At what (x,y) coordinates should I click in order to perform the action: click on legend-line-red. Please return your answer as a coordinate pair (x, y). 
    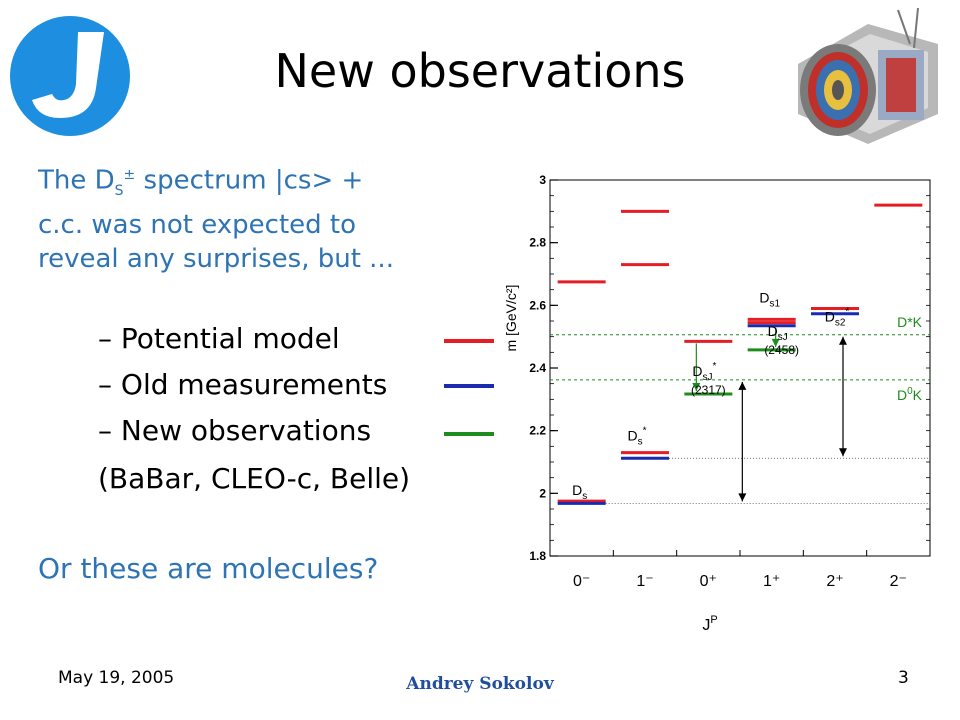
    Looking at the image, I should click on (469, 341).